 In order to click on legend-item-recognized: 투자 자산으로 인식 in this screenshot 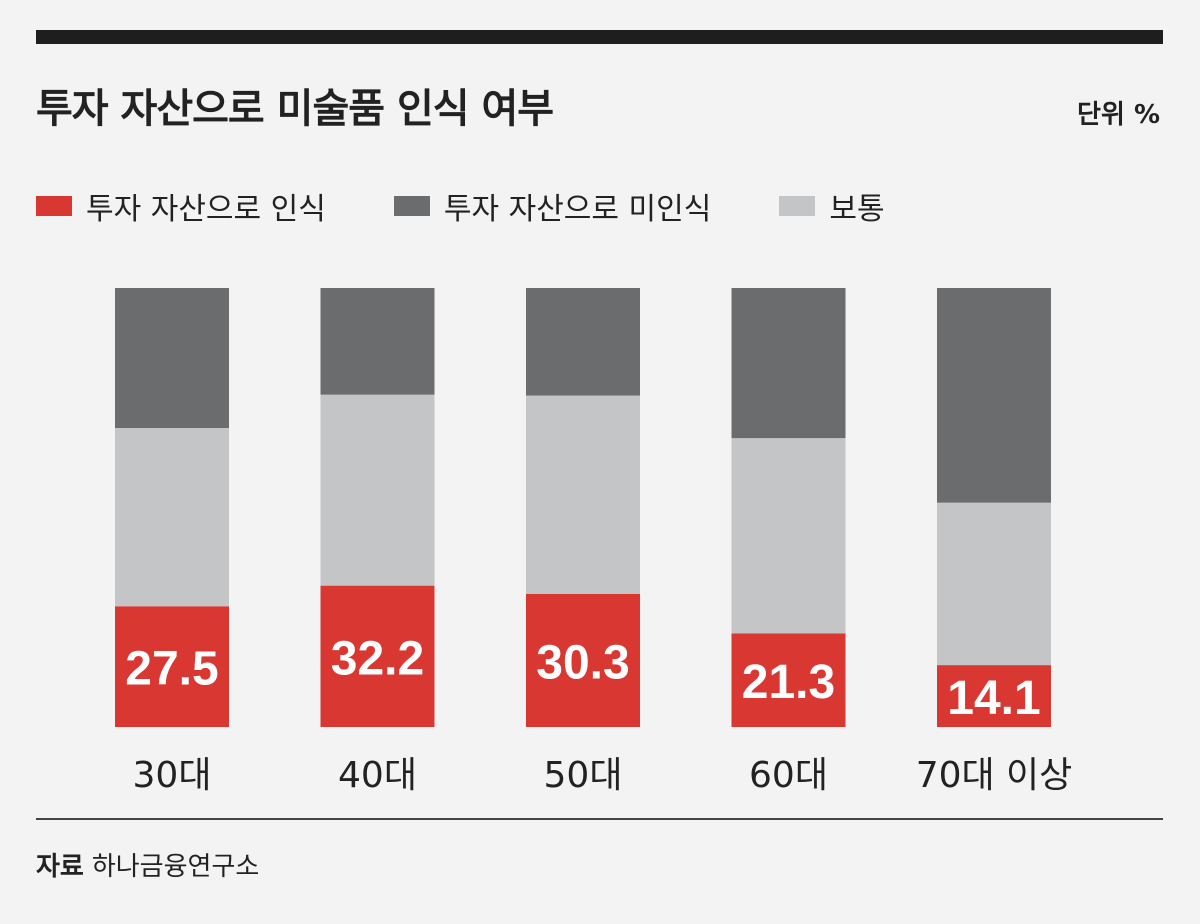, I will do `click(181, 206)`.